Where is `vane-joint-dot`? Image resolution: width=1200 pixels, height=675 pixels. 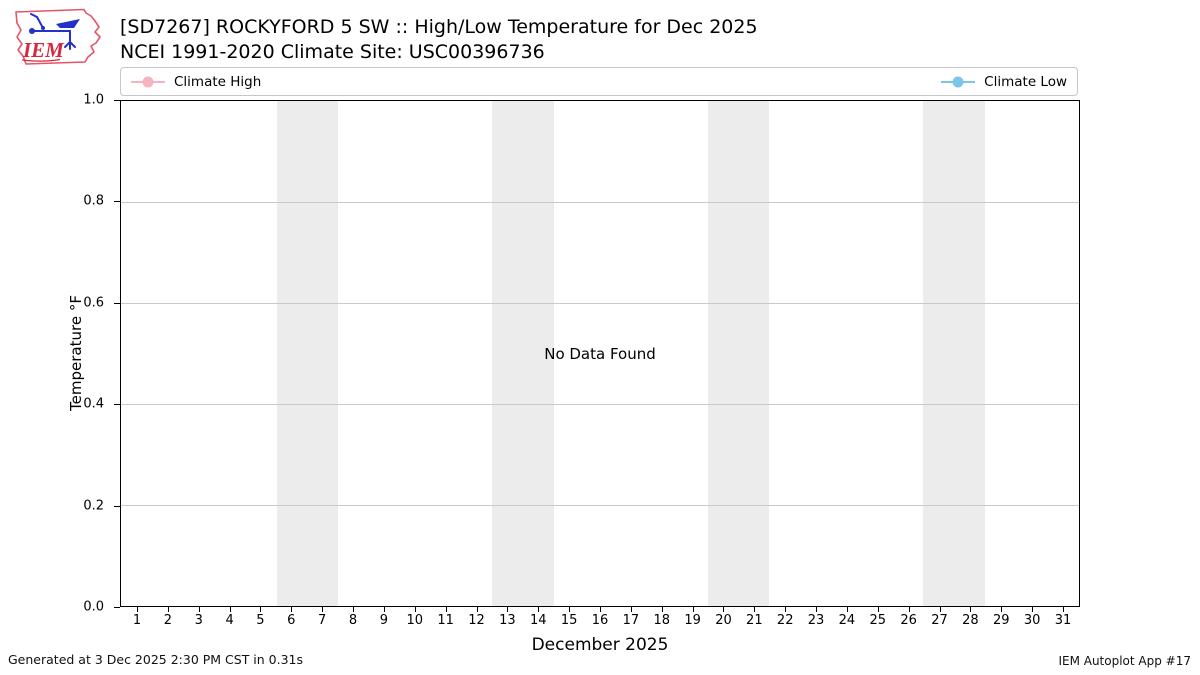
vane-joint-dot is located at coordinates (43, 28).